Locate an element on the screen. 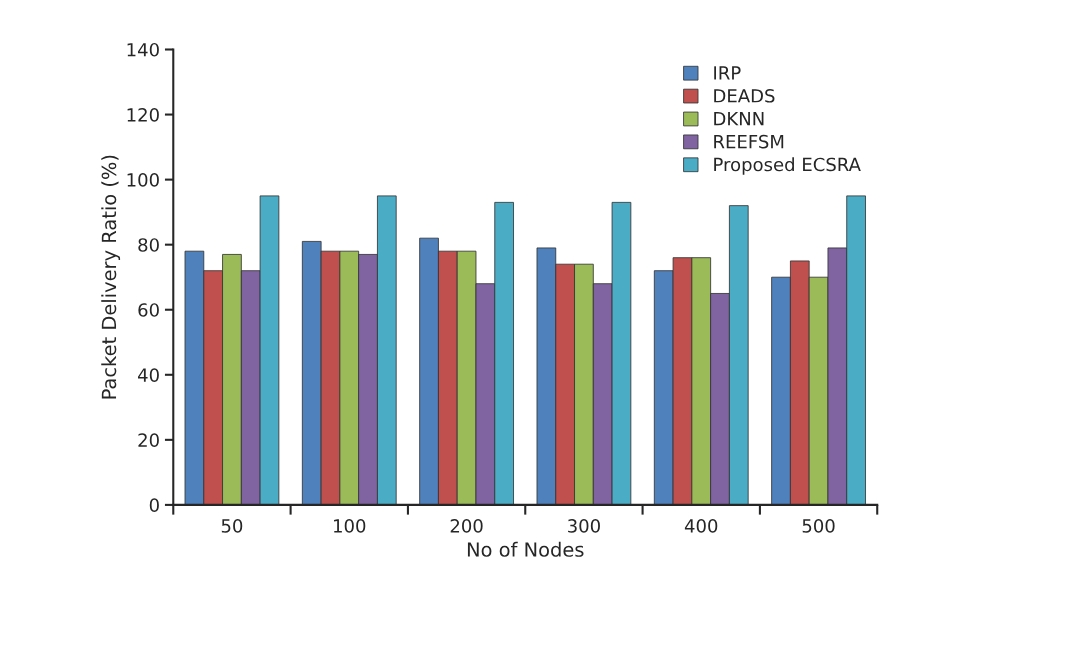  y-tick-label: 40 is located at coordinates (148, 375).